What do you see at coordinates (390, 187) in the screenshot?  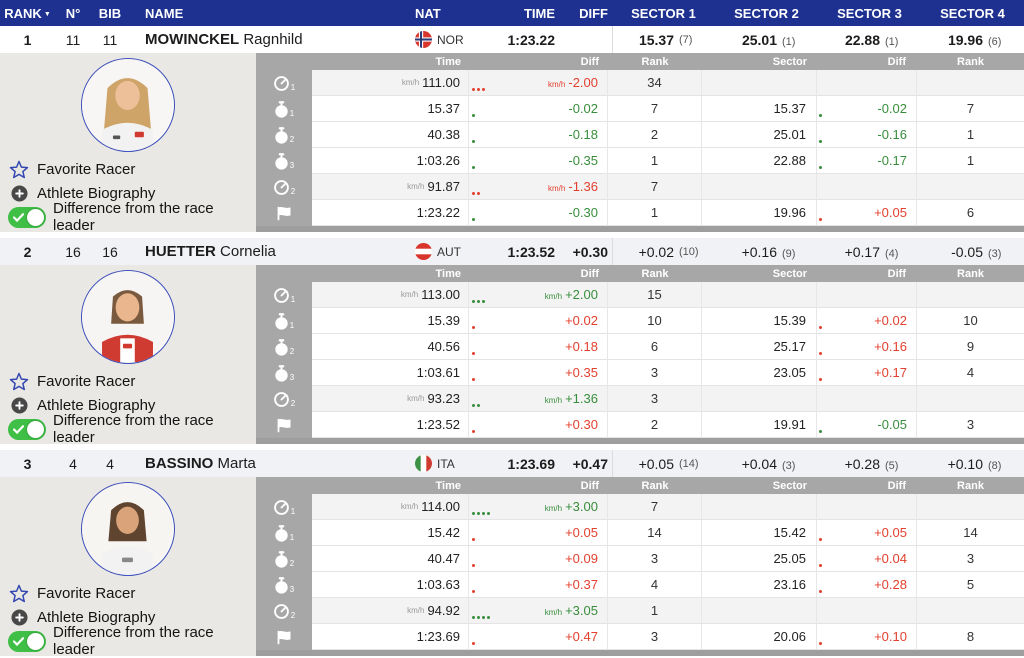 I see `time-cell: km/h 91.87` at bounding box center [390, 187].